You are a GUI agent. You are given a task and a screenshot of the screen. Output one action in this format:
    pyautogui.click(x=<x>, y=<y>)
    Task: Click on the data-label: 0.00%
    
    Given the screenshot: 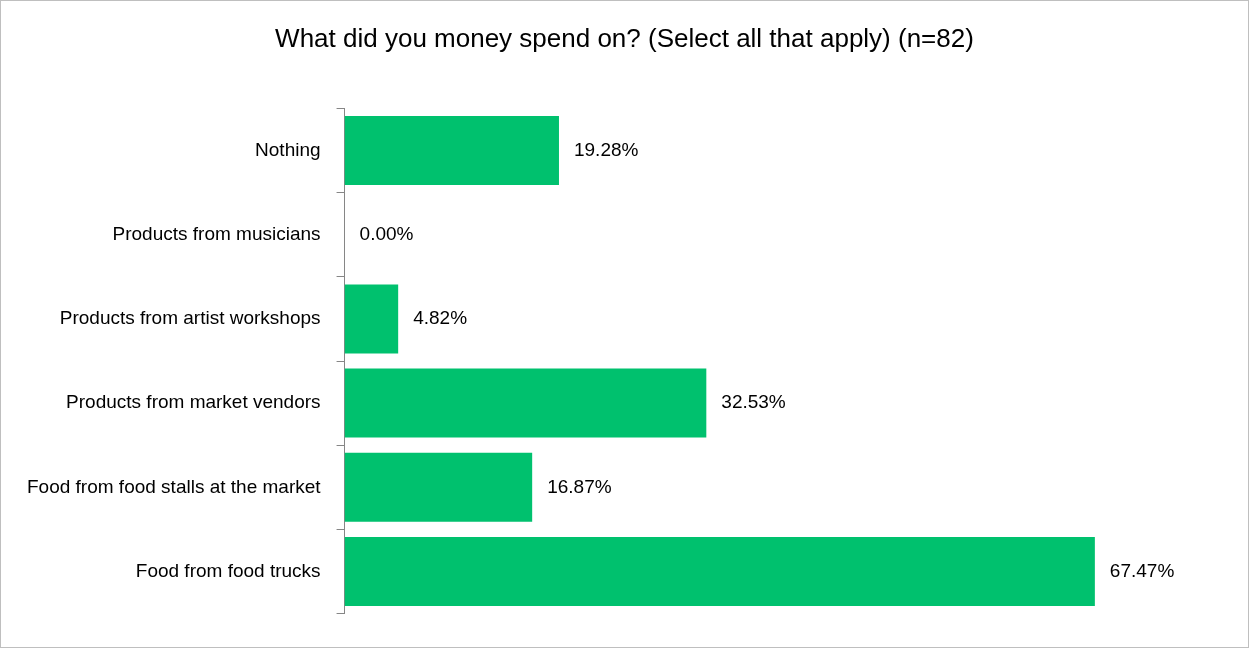 What is the action you would take?
    pyautogui.click(x=386, y=233)
    